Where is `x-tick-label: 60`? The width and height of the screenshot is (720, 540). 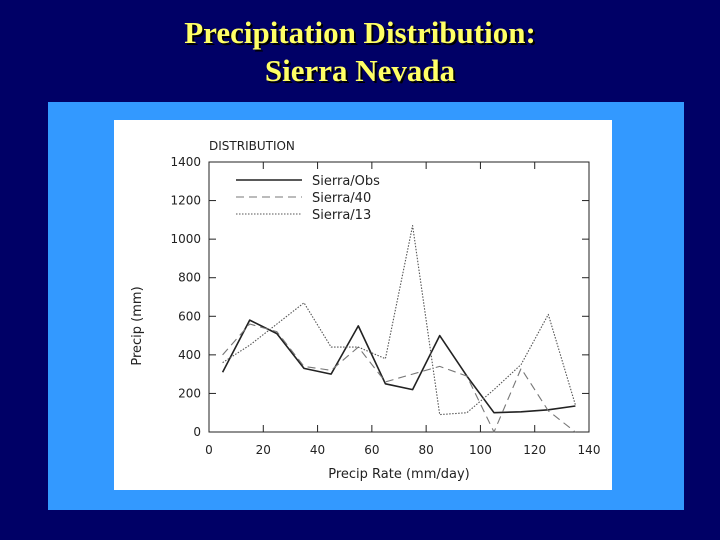
x-tick-label: 60 is located at coordinates (371, 450).